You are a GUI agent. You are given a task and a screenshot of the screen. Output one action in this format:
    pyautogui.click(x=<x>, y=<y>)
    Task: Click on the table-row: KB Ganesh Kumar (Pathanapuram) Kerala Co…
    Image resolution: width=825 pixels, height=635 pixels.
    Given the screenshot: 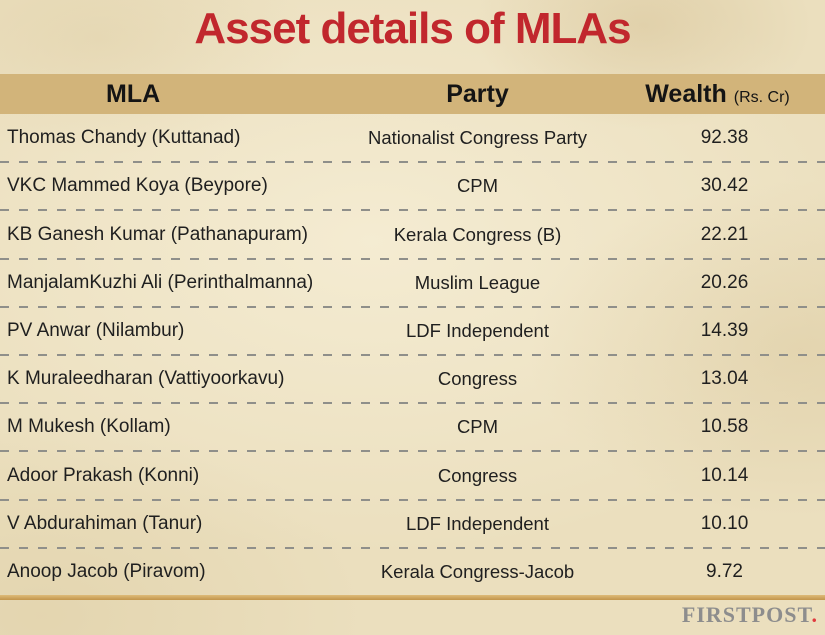 What is the action you would take?
    pyautogui.click(x=412, y=235)
    